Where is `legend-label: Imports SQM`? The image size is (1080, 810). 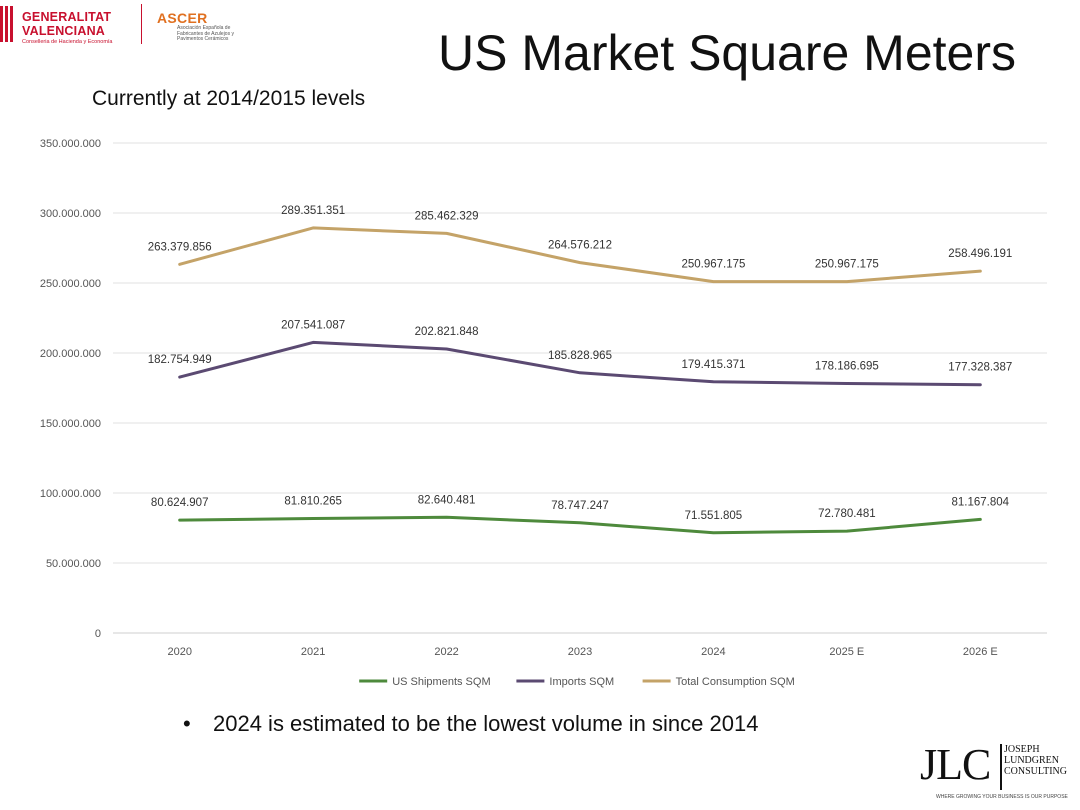
legend-label: Imports SQM is located at coordinates (581, 682).